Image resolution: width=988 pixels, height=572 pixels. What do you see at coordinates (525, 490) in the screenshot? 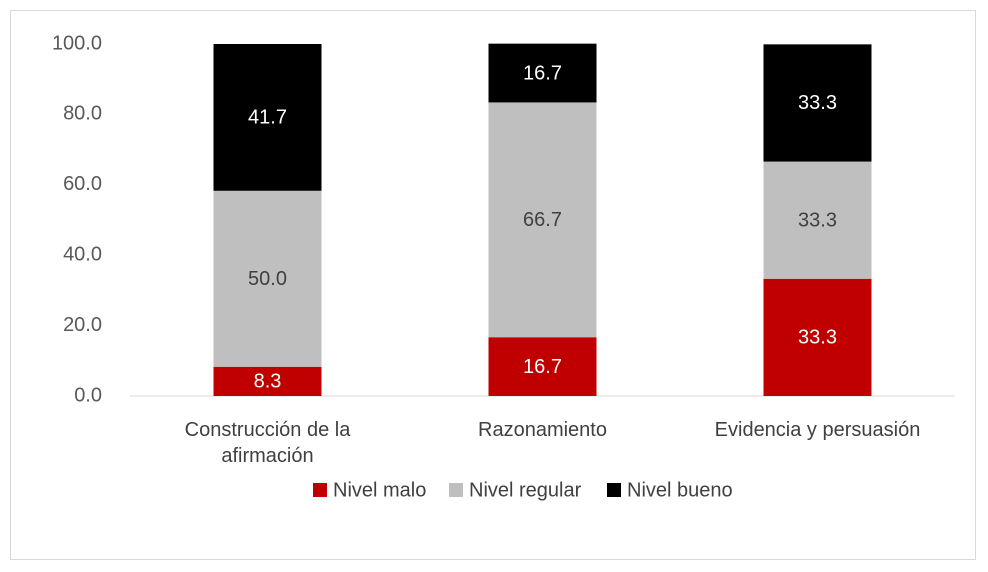
I see `legend-label: Nivel regular` at bounding box center [525, 490].